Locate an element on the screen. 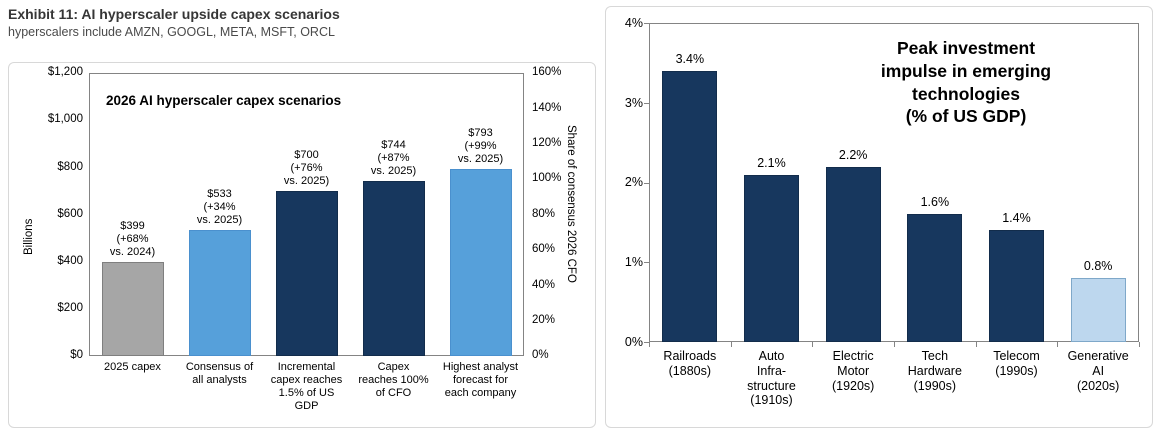  bar-value-label: $399 (+68% vs. 2024) is located at coordinates (132, 239).